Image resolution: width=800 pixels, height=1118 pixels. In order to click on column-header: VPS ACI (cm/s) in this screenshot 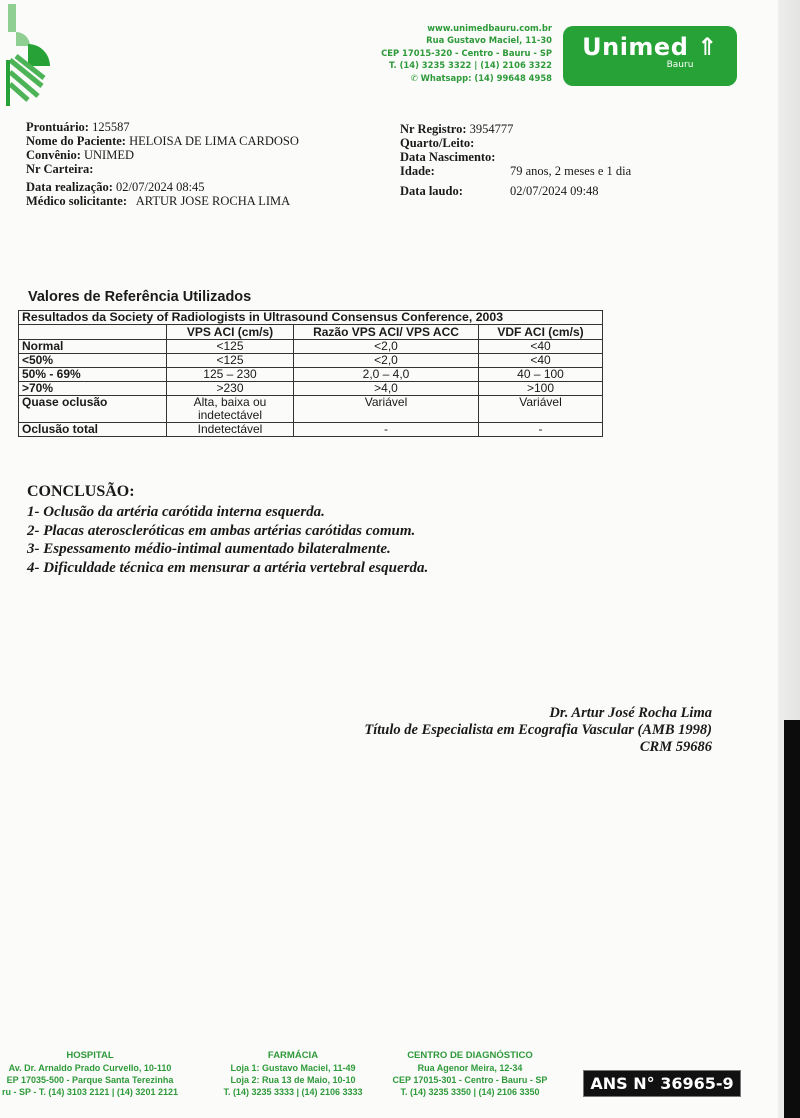, I will do `click(230, 332)`.